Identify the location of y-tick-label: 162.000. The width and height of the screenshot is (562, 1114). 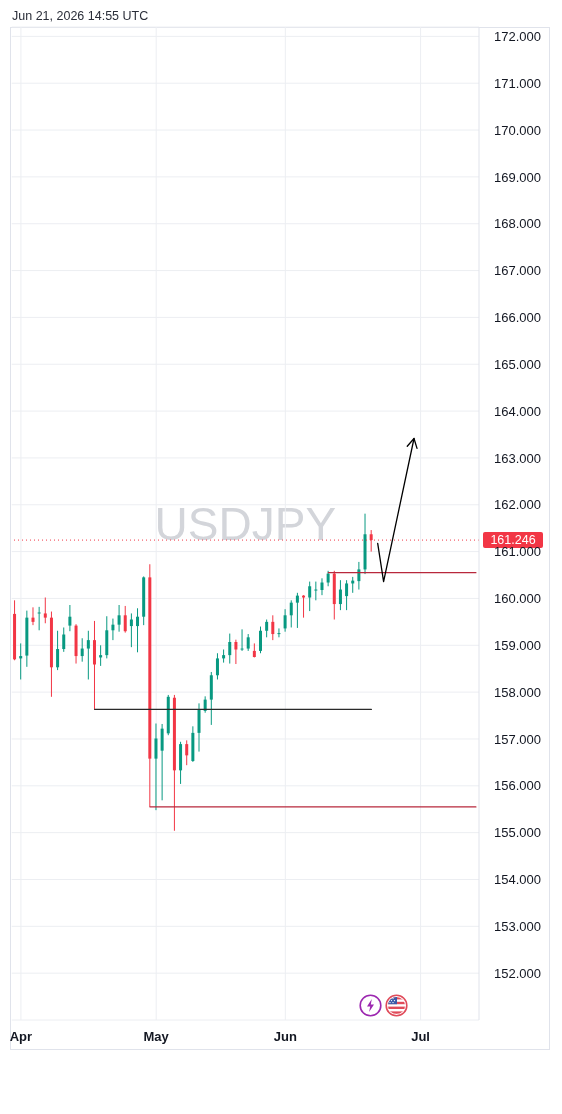
(517, 505).